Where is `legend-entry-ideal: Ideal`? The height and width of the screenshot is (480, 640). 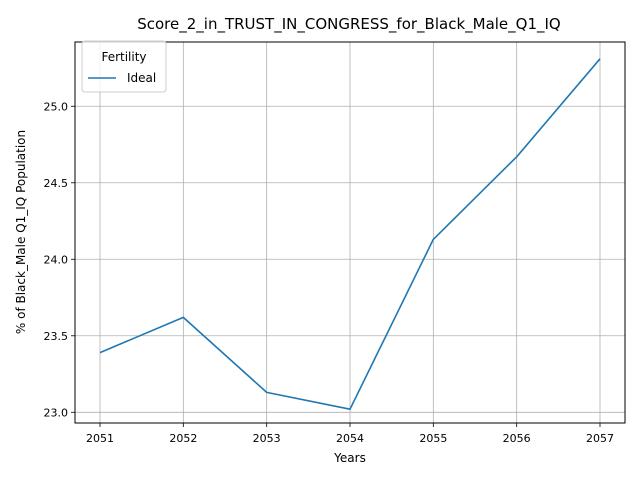 legend-entry-ideal: Ideal is located at coordinates (141, 78).